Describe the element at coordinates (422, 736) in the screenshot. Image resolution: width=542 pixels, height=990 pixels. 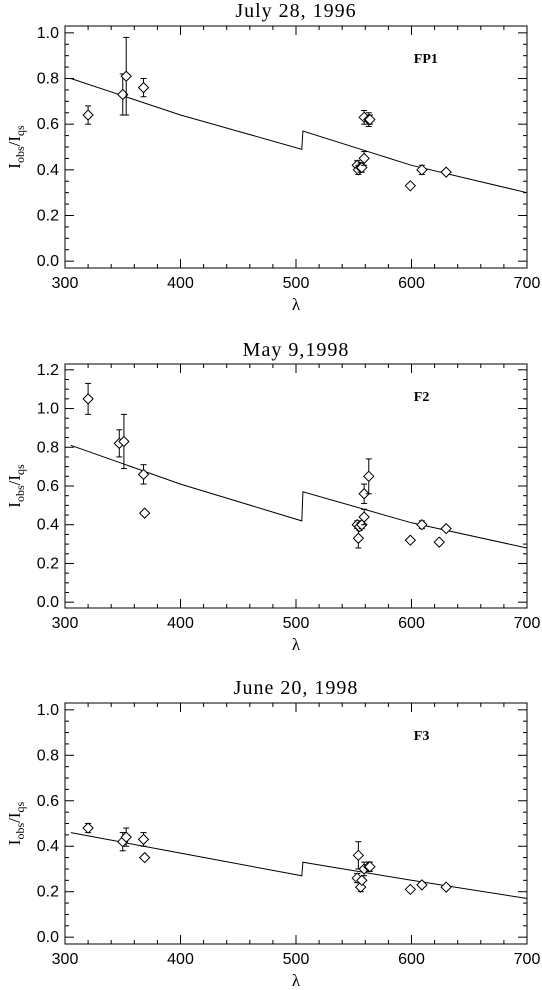
I see `panel-tag: F3` at that location.